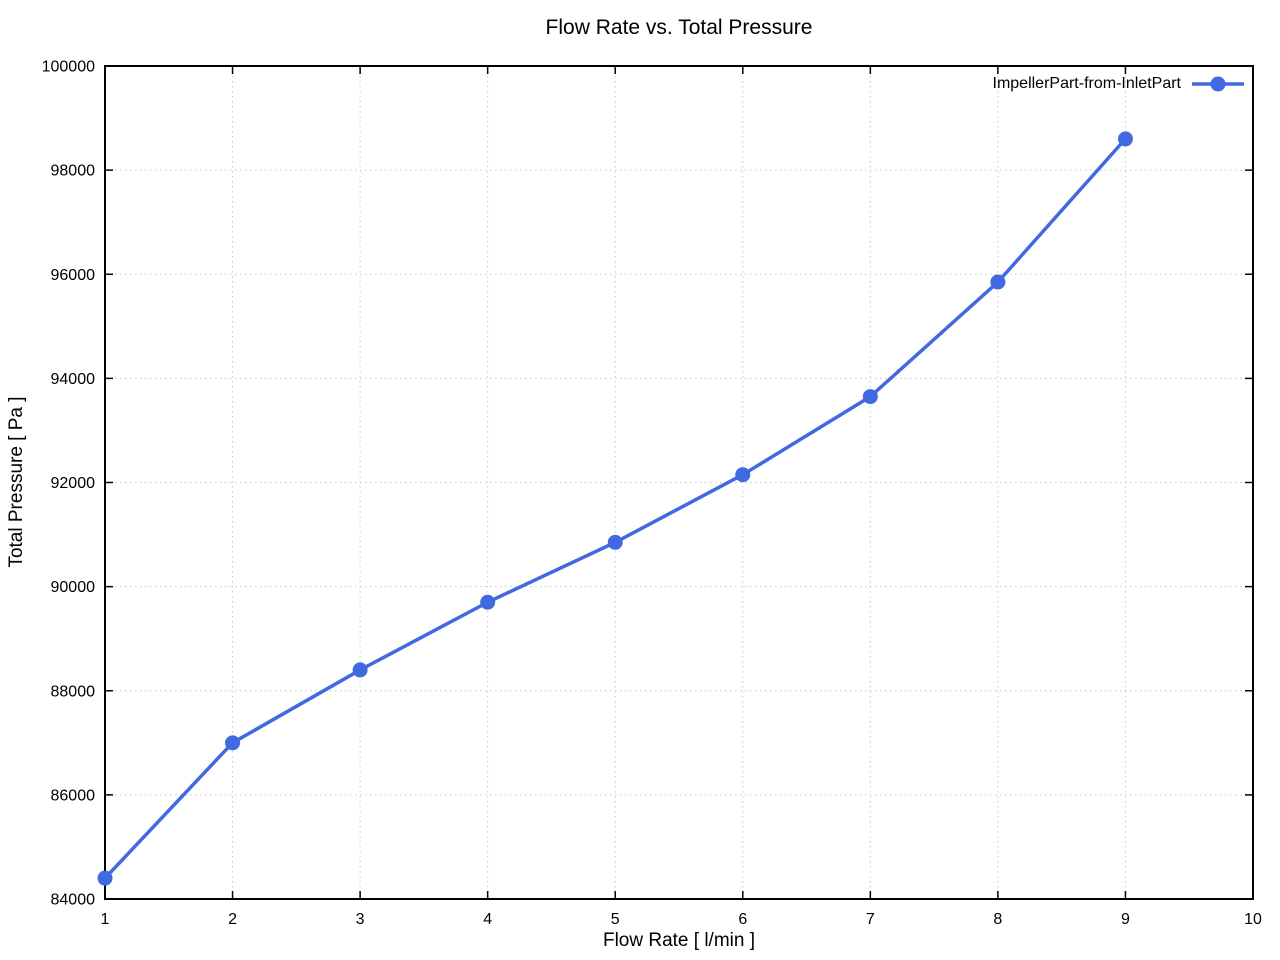 This screenshot has height=960, width=1280. I want to click on x-tick-label: 1, so click(105, 919).